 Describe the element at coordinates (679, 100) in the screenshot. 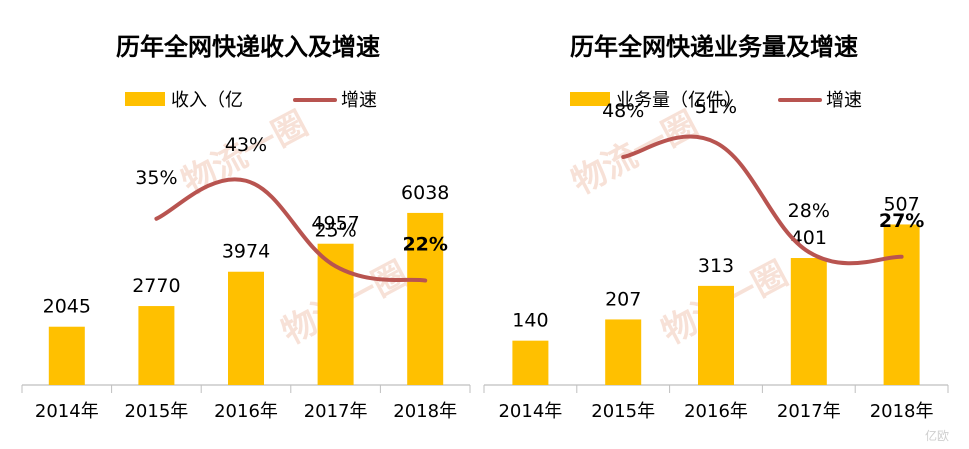

I see `chart2-legend-bar-label: 业务量（亿件）` at that location.